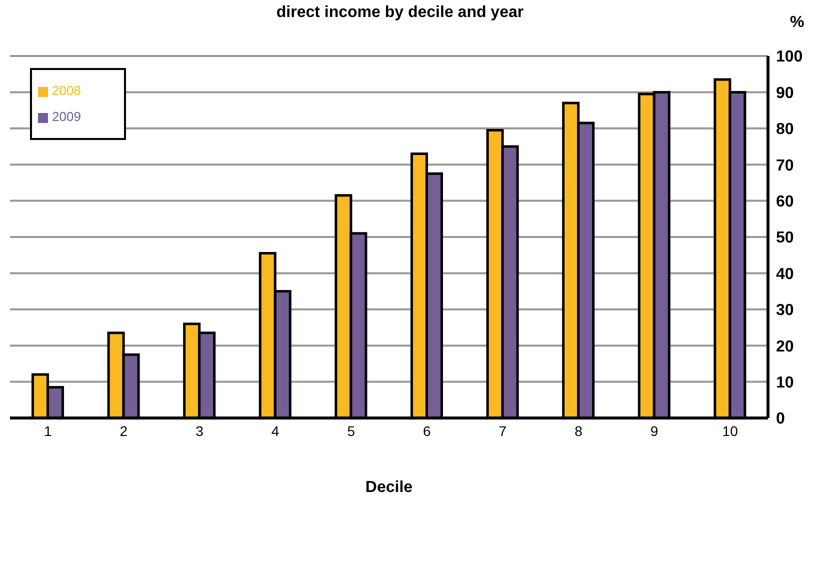 The image size is (823, 569). I want to click on y-tick-label: 20, so click(785, 347).